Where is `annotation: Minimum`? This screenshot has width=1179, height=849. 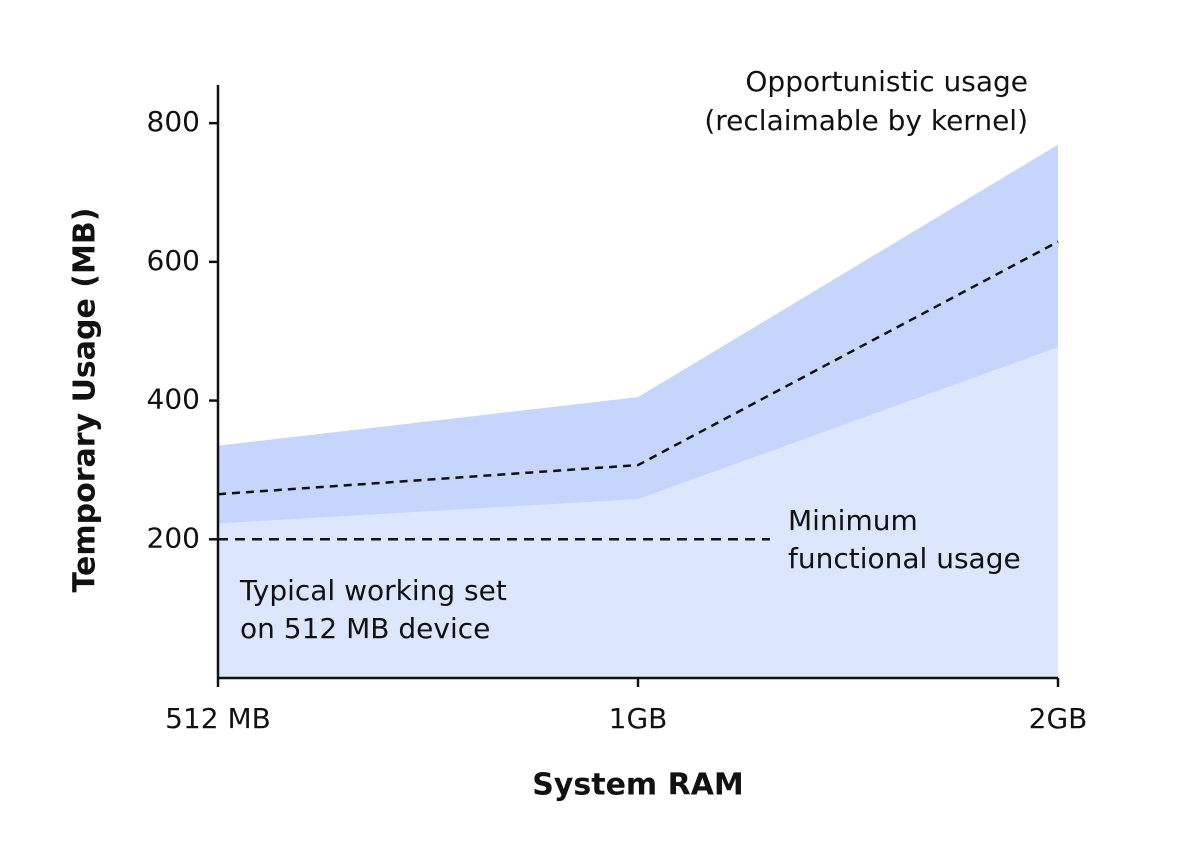 annotation: Minimum is located at coordinates (853, 520).